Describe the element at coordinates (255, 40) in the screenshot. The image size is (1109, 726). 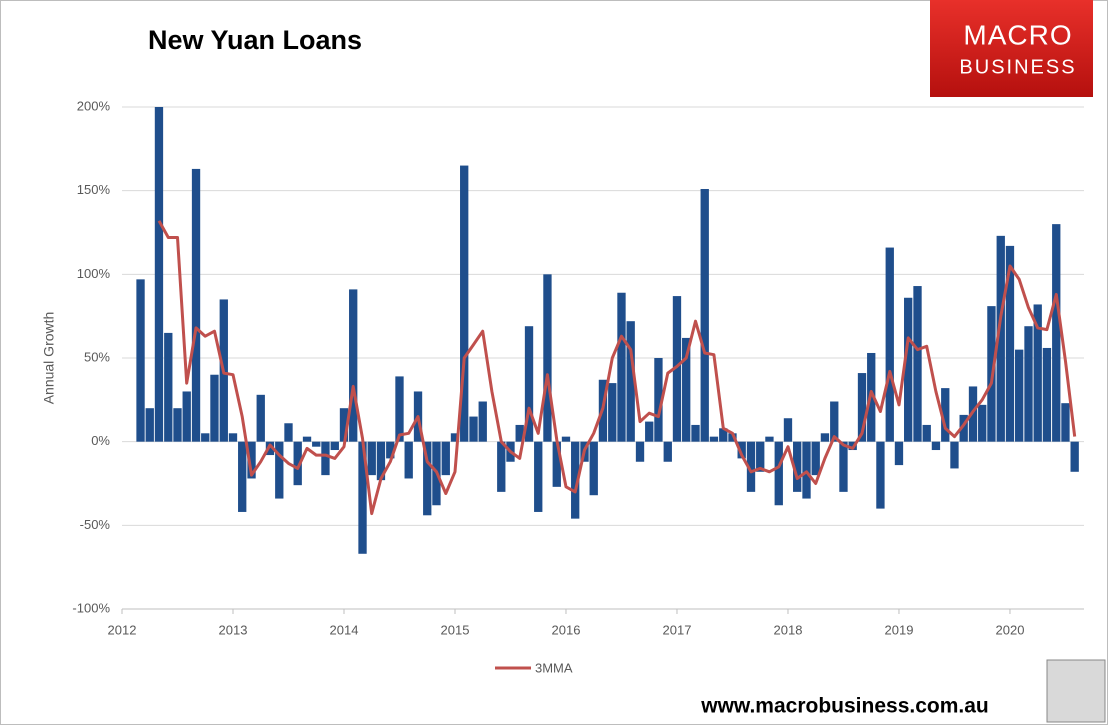
I see `chart-title: New Yuan Loans` at that location.